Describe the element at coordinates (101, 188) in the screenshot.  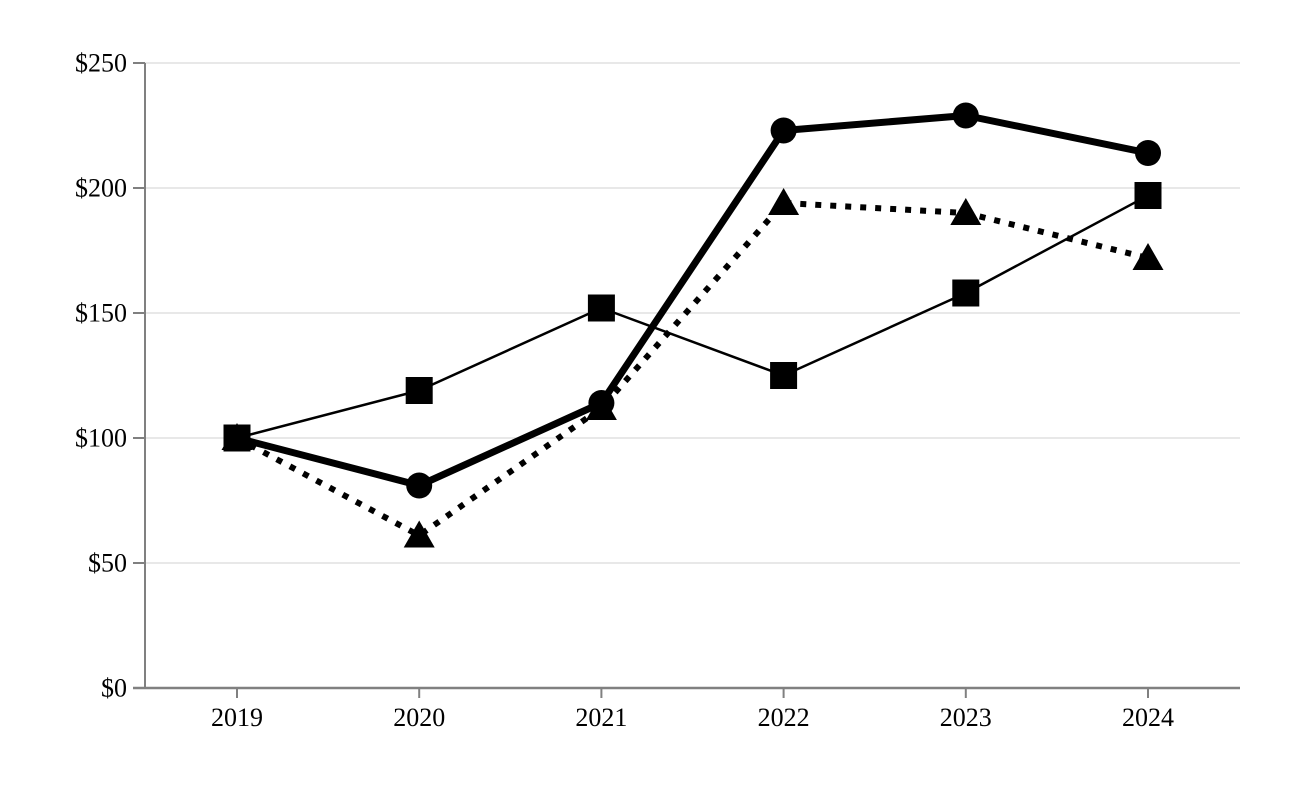
I see `y-axis-label: $200` at that location.